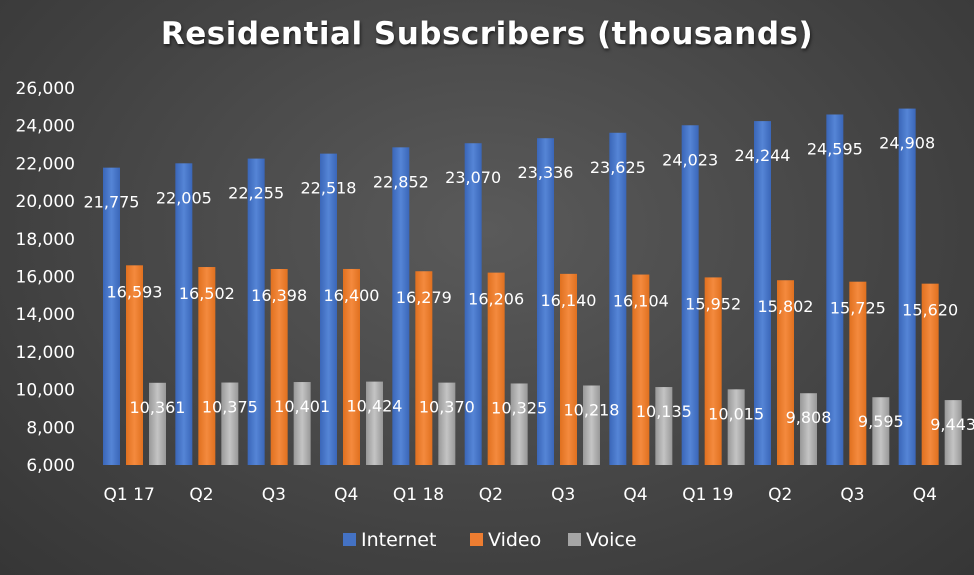 The width and height of the screenshot is (974, 575). I want to click on legend: Internet Video Voice, so click(490, 540).